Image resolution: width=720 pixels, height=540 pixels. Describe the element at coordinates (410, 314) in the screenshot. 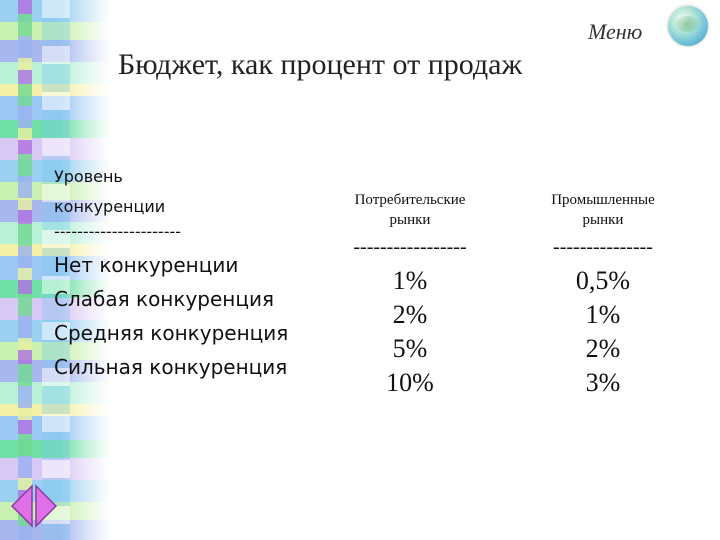

I see `consumer-value-weak-competition: 2%` at that location.